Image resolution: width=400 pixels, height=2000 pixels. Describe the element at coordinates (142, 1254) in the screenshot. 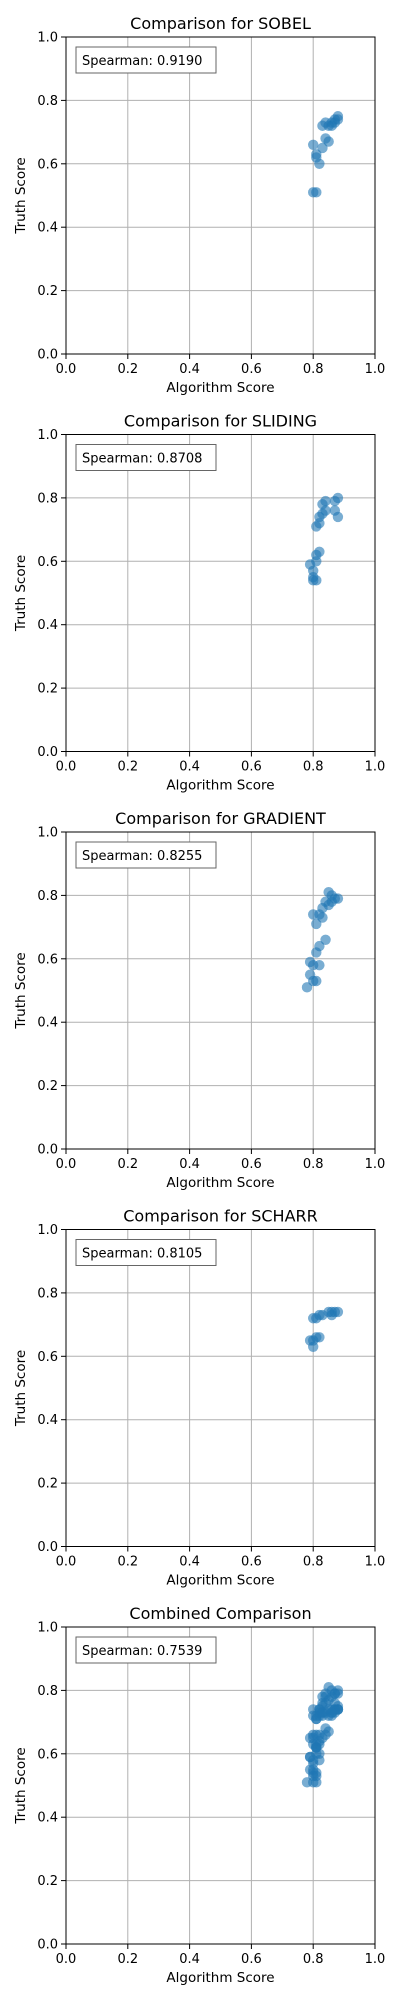

I see `annotation-text: Spearman: 0.8105` at that location.